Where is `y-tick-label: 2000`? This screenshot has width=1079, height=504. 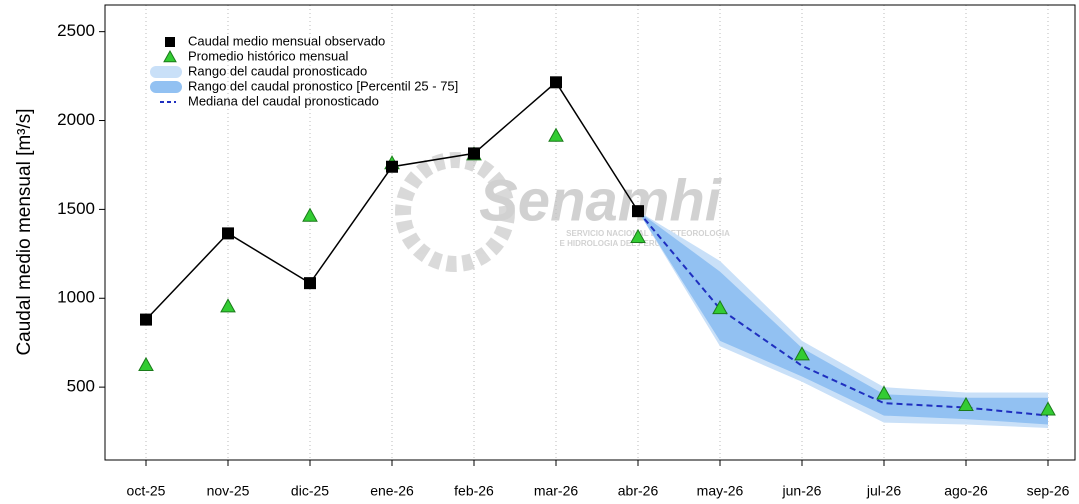
y-tick-label: 2000 is located at coordinates (76, 119).